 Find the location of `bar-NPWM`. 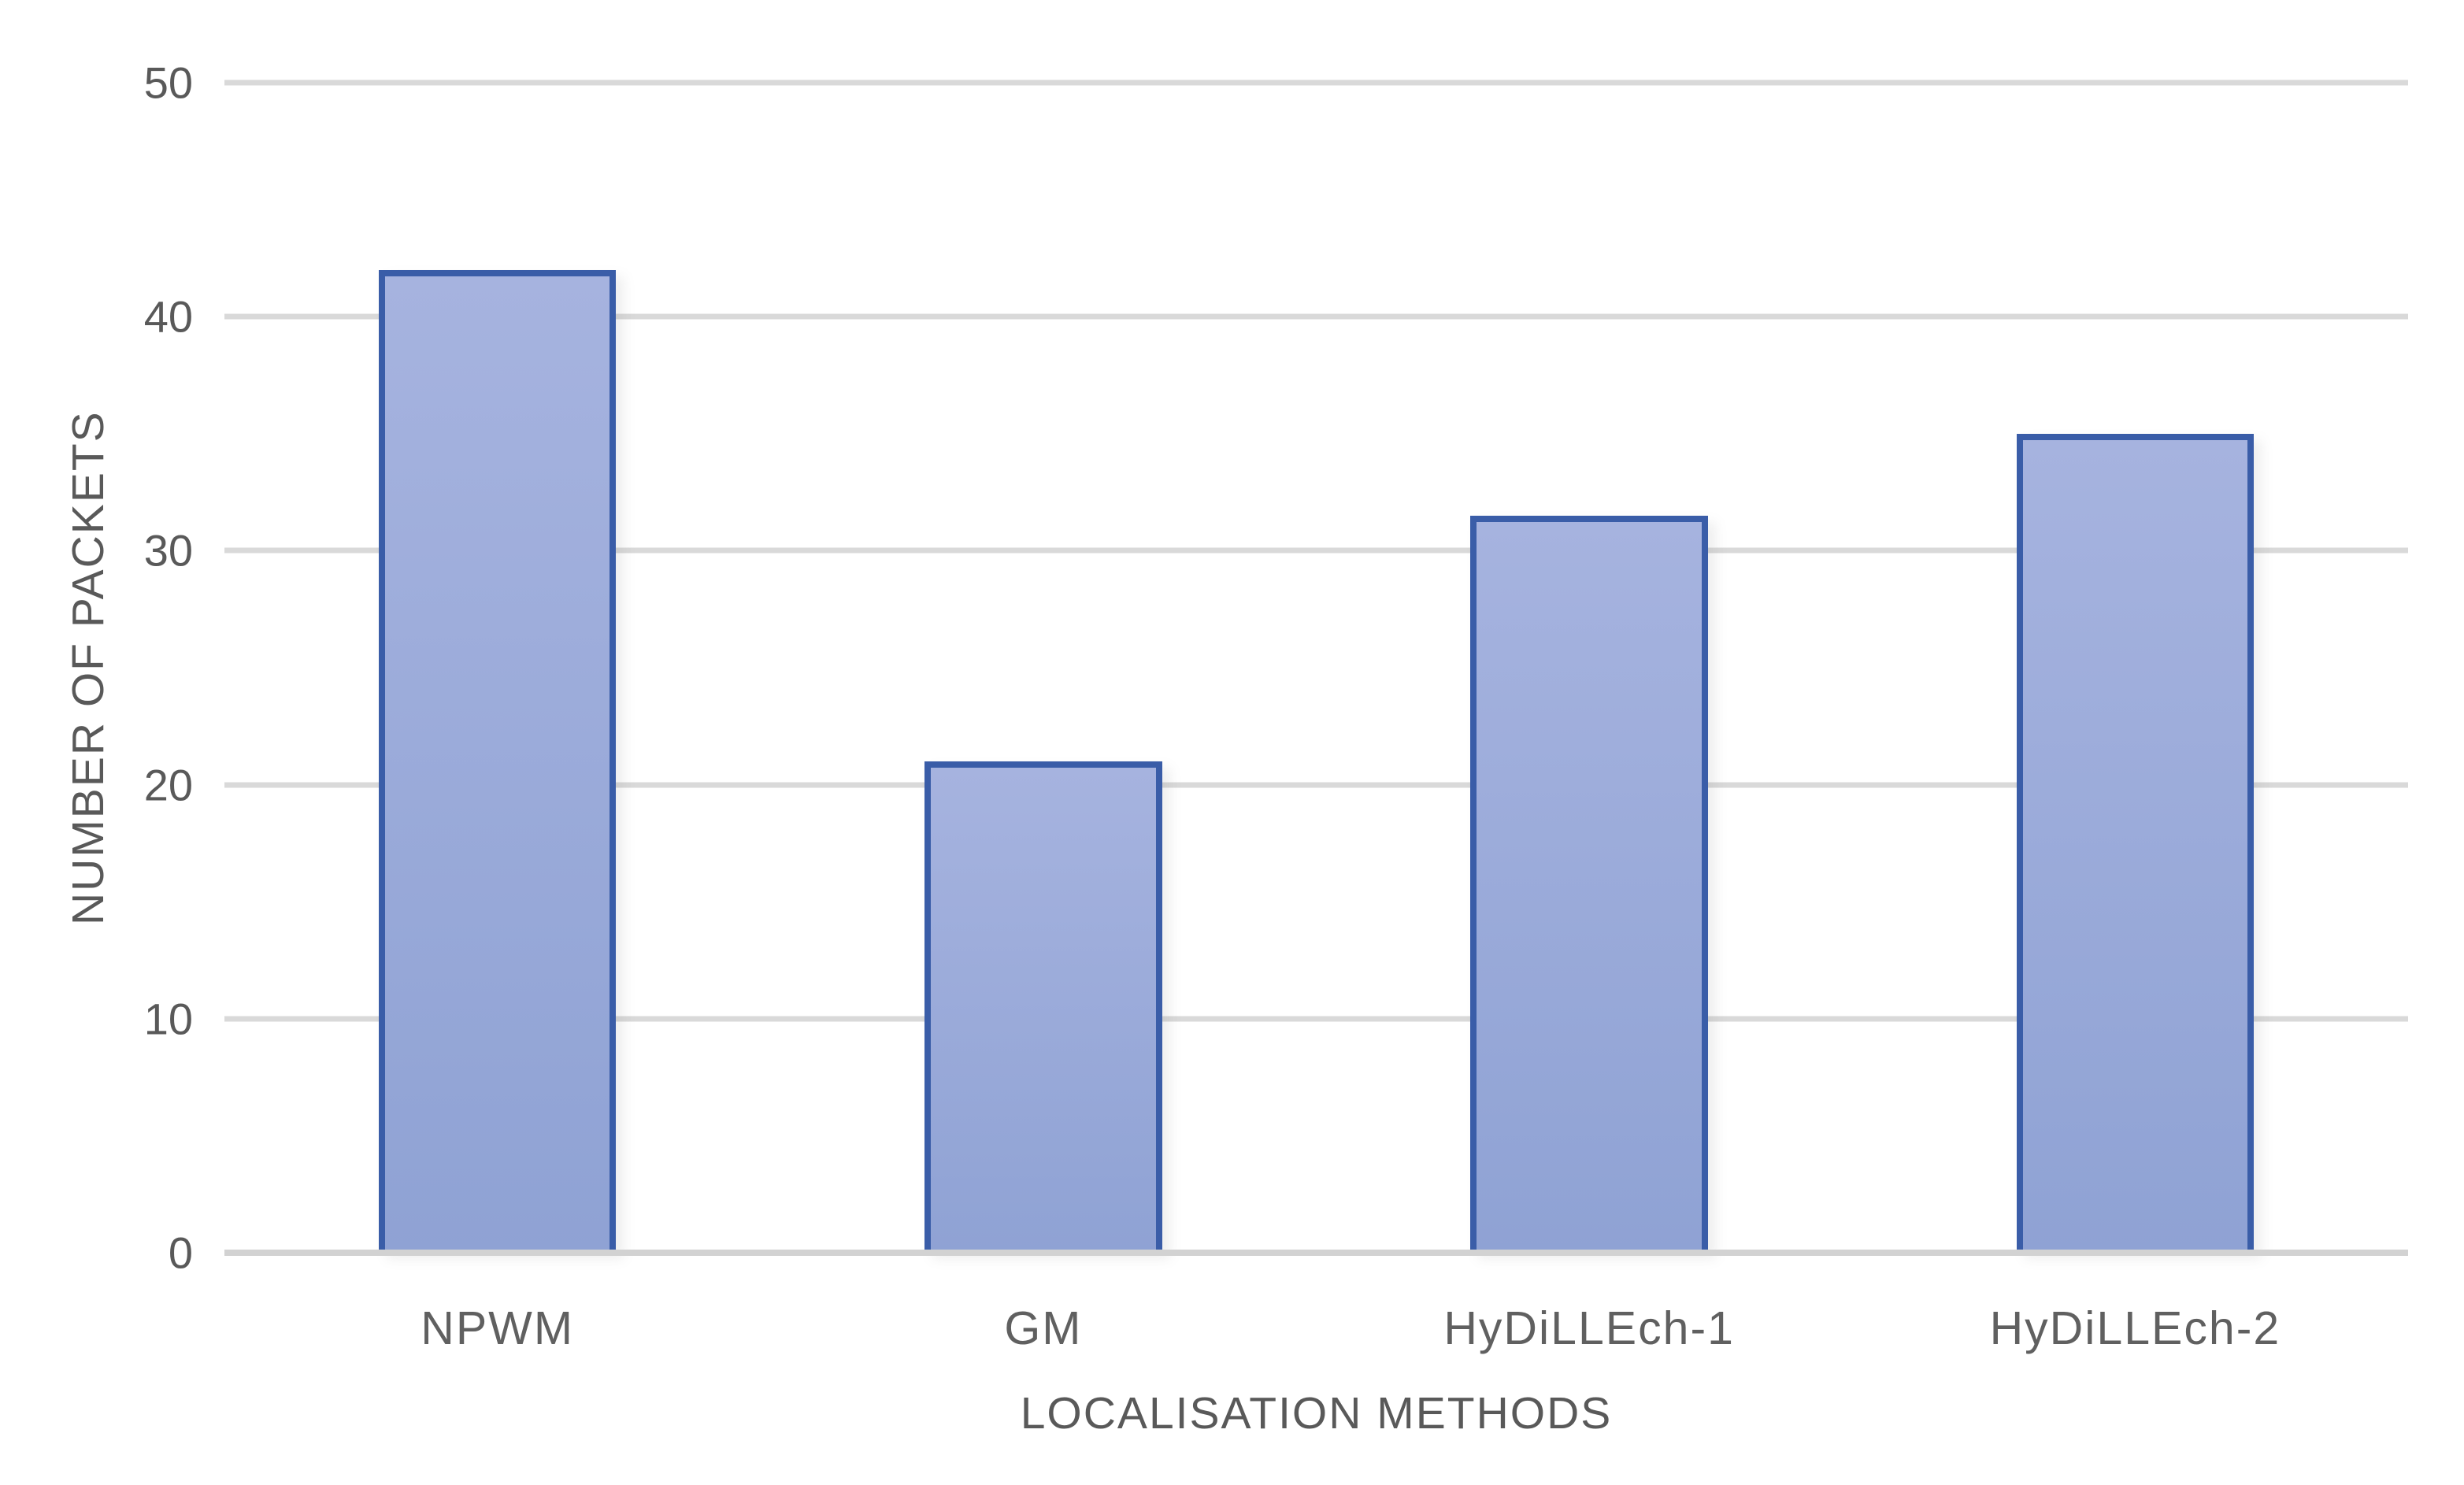

bar-NPWM is located at coordinates (497, 761).